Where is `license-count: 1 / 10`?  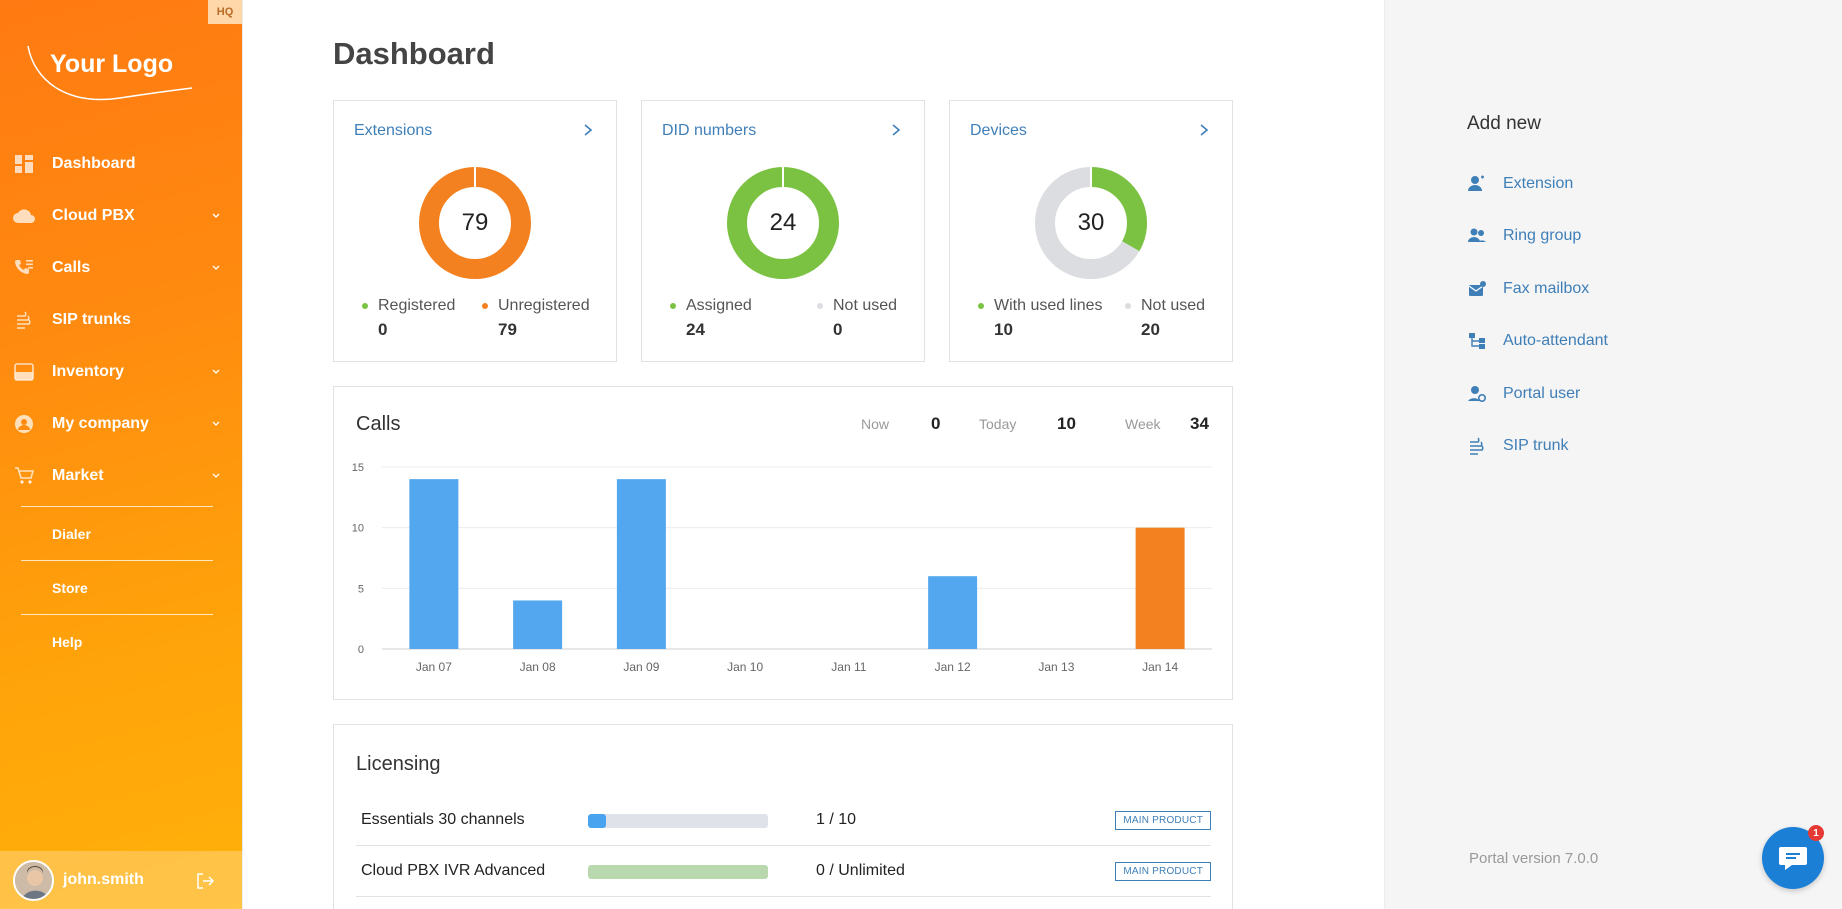
license-count: 1 / 10 is located at coordinates (836, 819).